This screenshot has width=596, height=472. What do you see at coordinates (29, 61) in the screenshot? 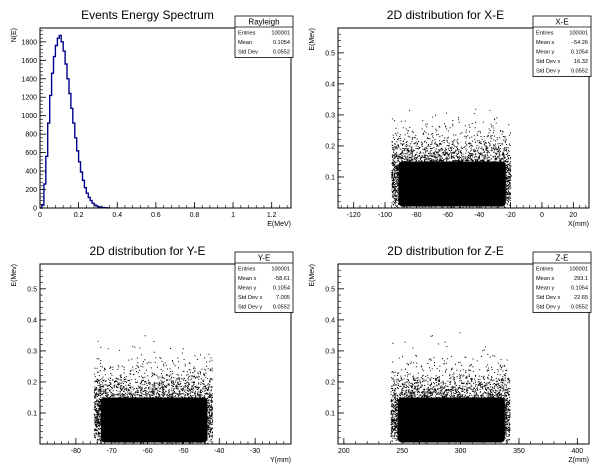
I see `y-tick-label: 1600` at bounding box center [29, 61].